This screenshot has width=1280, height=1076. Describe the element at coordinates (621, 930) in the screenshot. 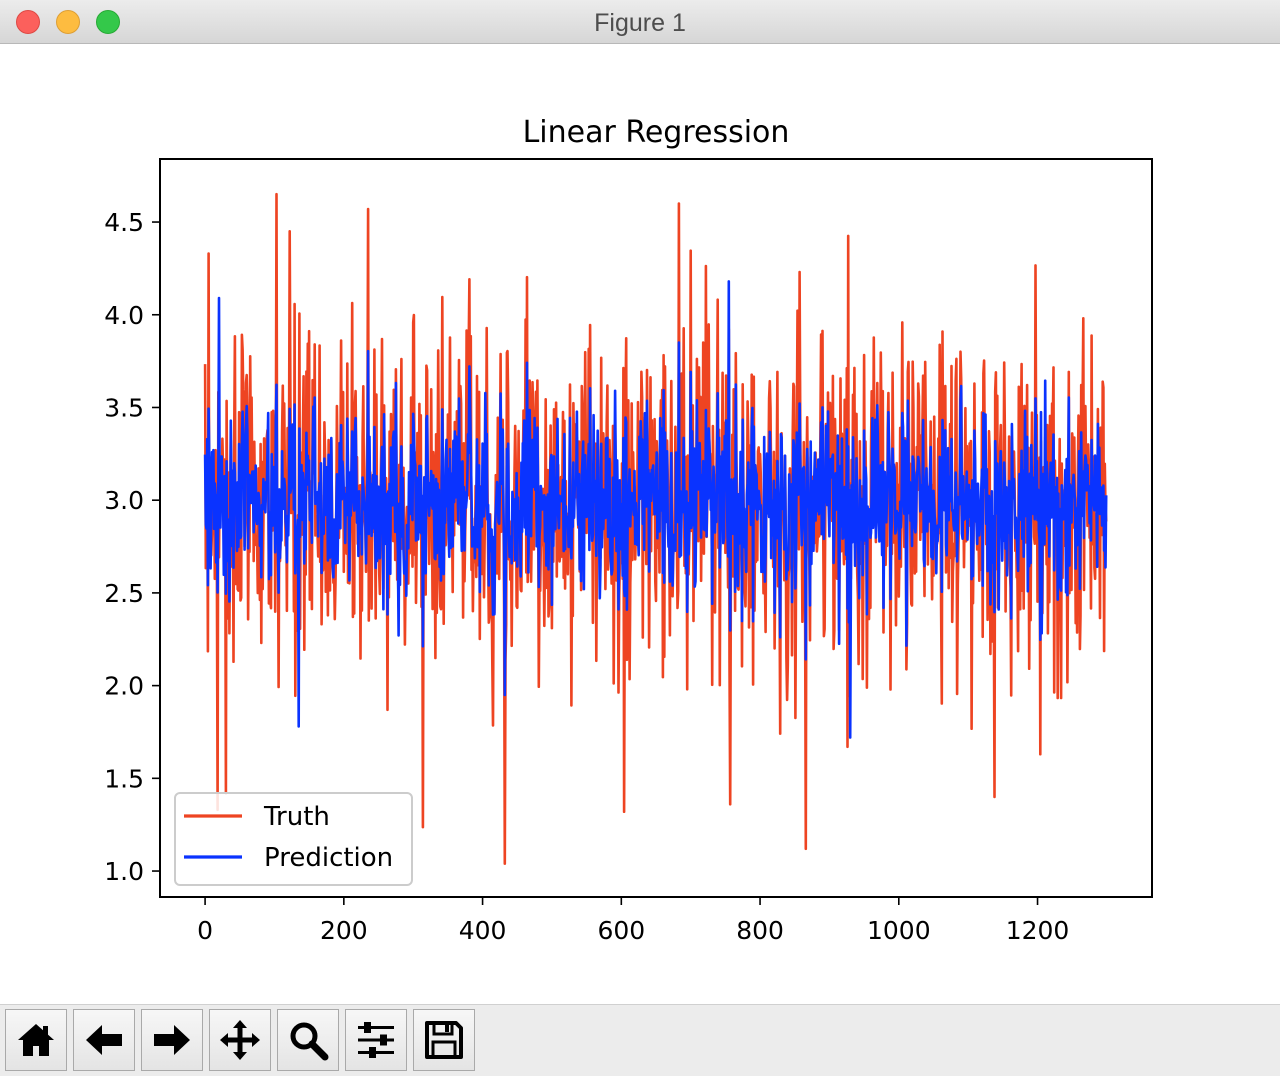

I see `x-tick-label: 600` at that location.